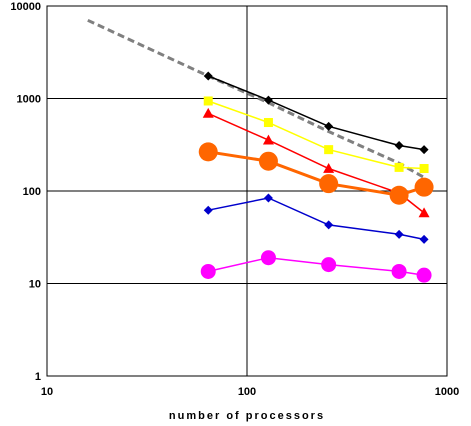 The height and width of the screenshot is (426, 471). I want to click on x-tick-label: 1000, so click(447, 392).